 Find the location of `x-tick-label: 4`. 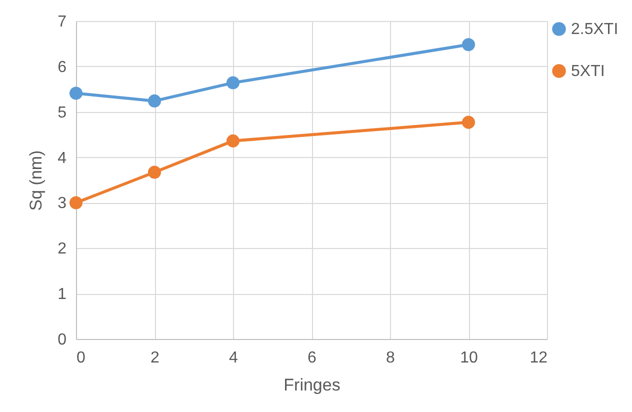

x-tick-label: 4 is located at coordinates (233, 358).